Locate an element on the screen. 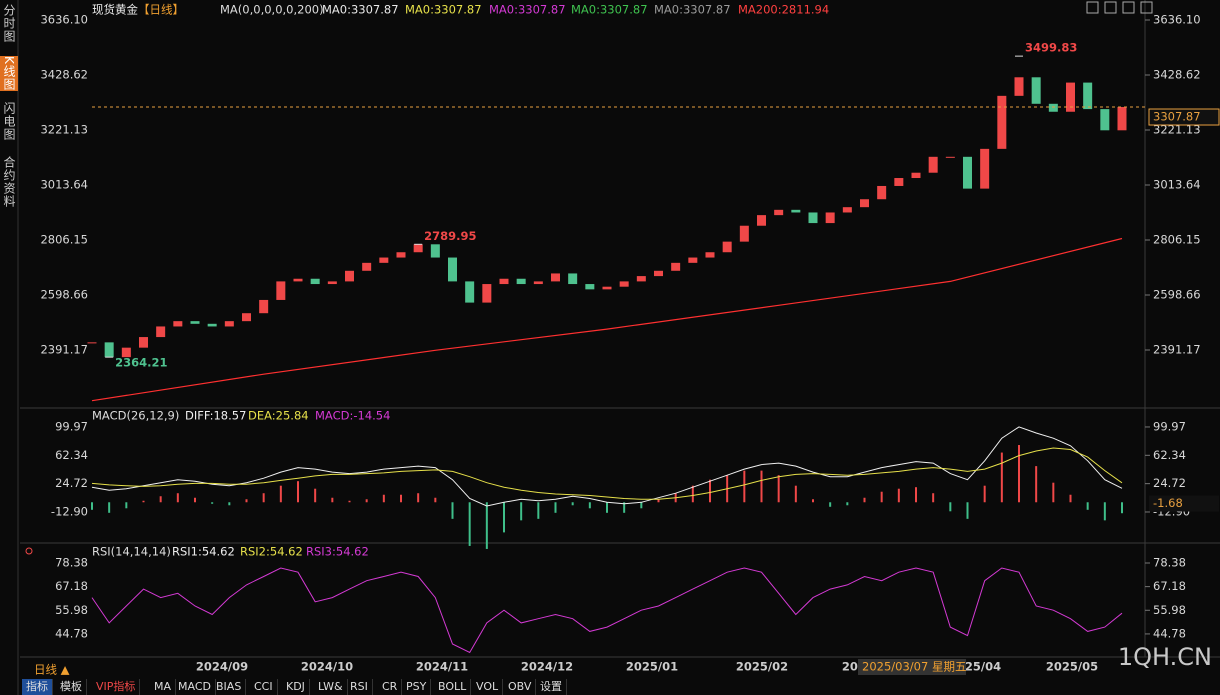 This screenshot has width=1220, height=695. period-button: 日线 ▲ is located at coordinates (52, 670).